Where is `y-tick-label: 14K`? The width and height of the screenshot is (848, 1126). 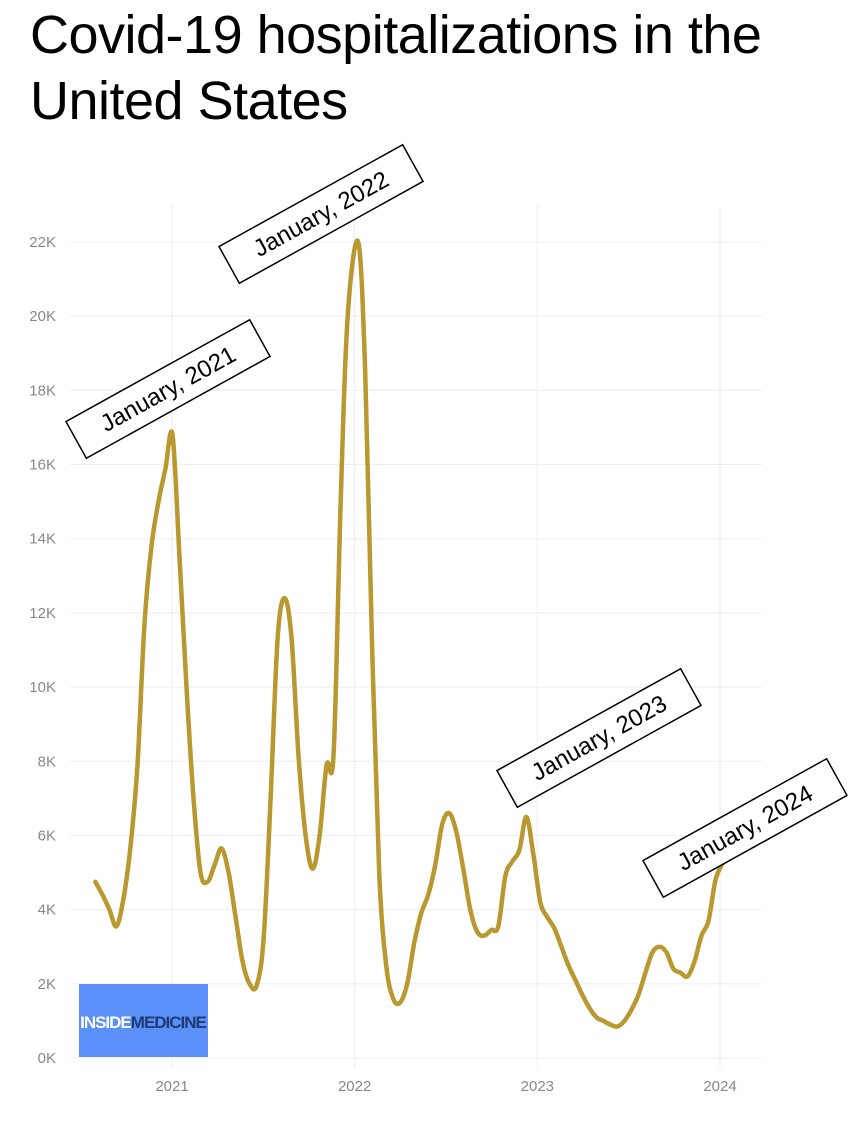 y-tick-label: 14K is located at coordinates (42, 539).